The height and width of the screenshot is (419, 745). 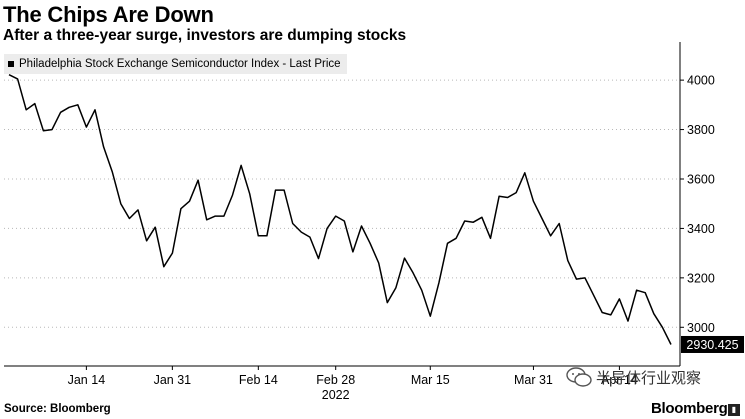 I want to click on x-tick-label: Feb 28, so click(x=335, y=380).